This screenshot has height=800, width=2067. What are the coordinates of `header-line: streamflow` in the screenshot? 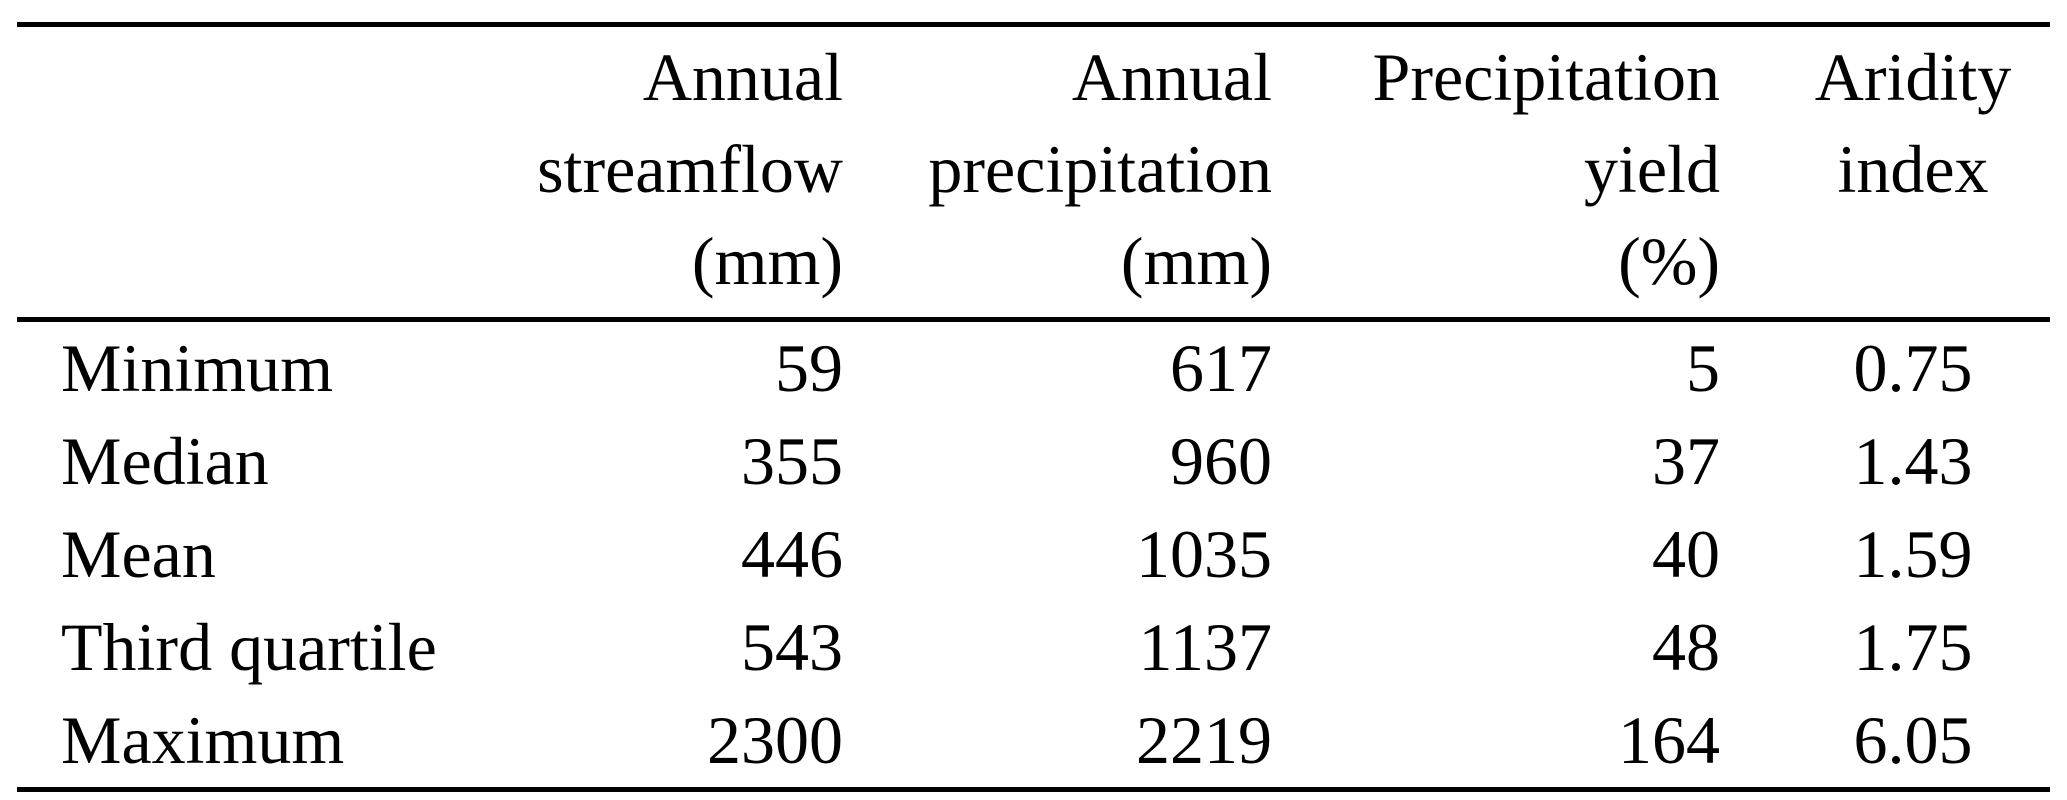 It's located at (690, 169).